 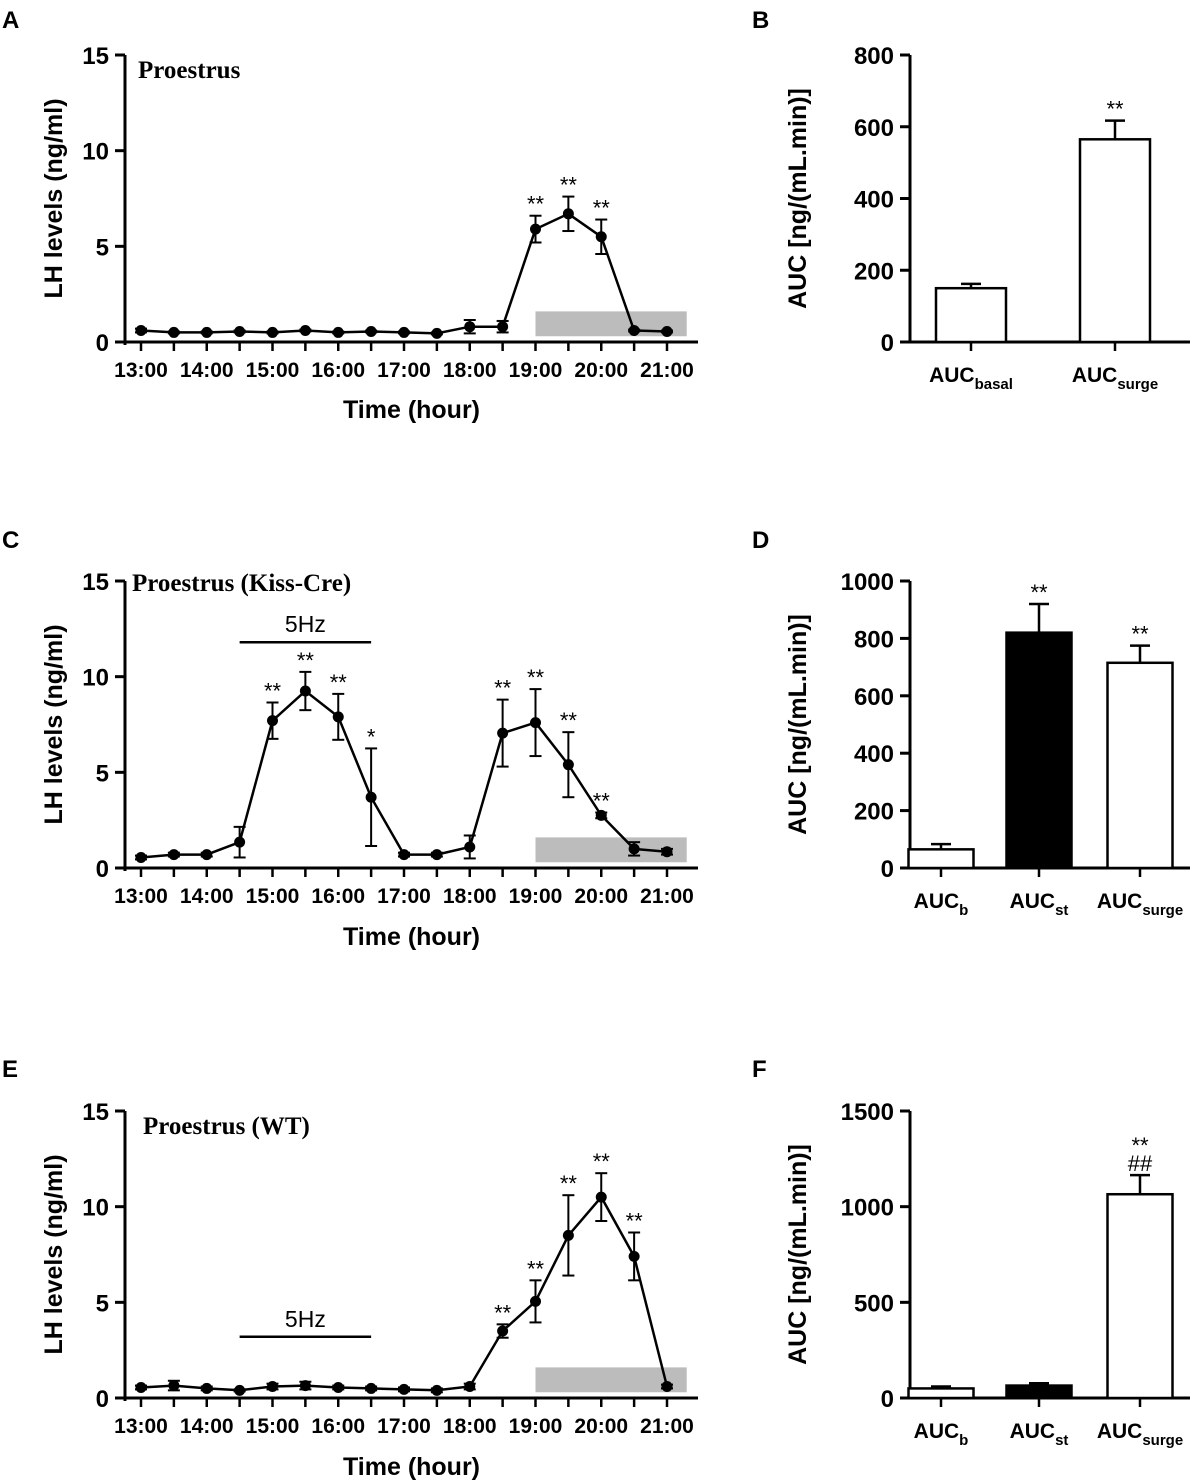 I want to click on x-axis-title: Time (hour), so click(x=411, y=410).